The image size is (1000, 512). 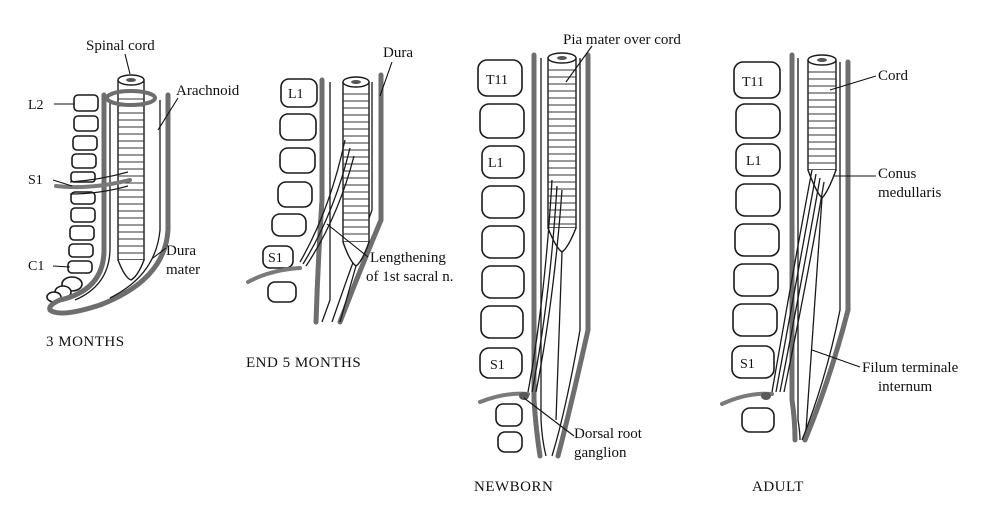 I want to click on label-conus-line2: medullaris, so click(x=909, y=193).